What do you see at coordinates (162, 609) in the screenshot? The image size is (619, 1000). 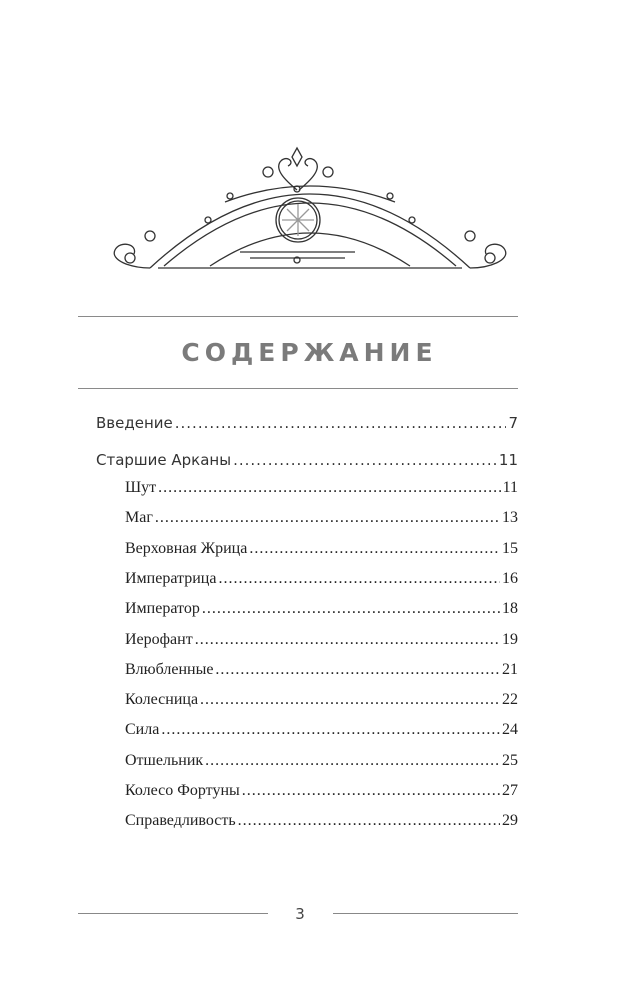 I see `toc-label: Император` at bounding box center [162, 609].